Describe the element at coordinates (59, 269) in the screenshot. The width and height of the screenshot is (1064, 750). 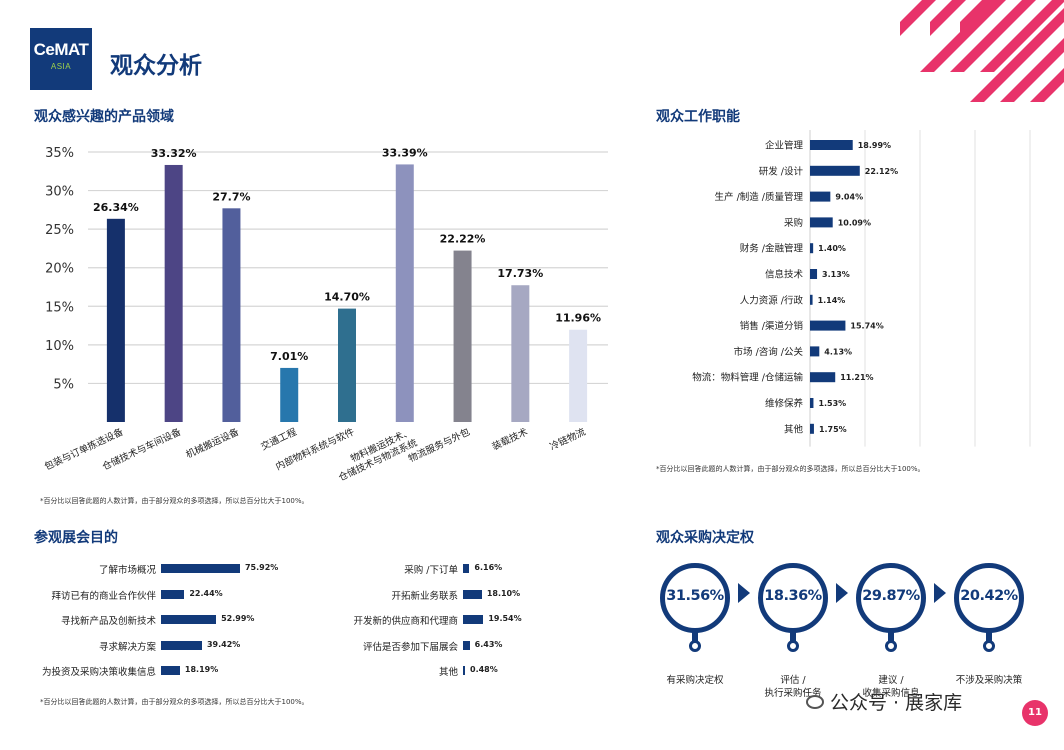
I see `y-tick-label: 20%` at that location.